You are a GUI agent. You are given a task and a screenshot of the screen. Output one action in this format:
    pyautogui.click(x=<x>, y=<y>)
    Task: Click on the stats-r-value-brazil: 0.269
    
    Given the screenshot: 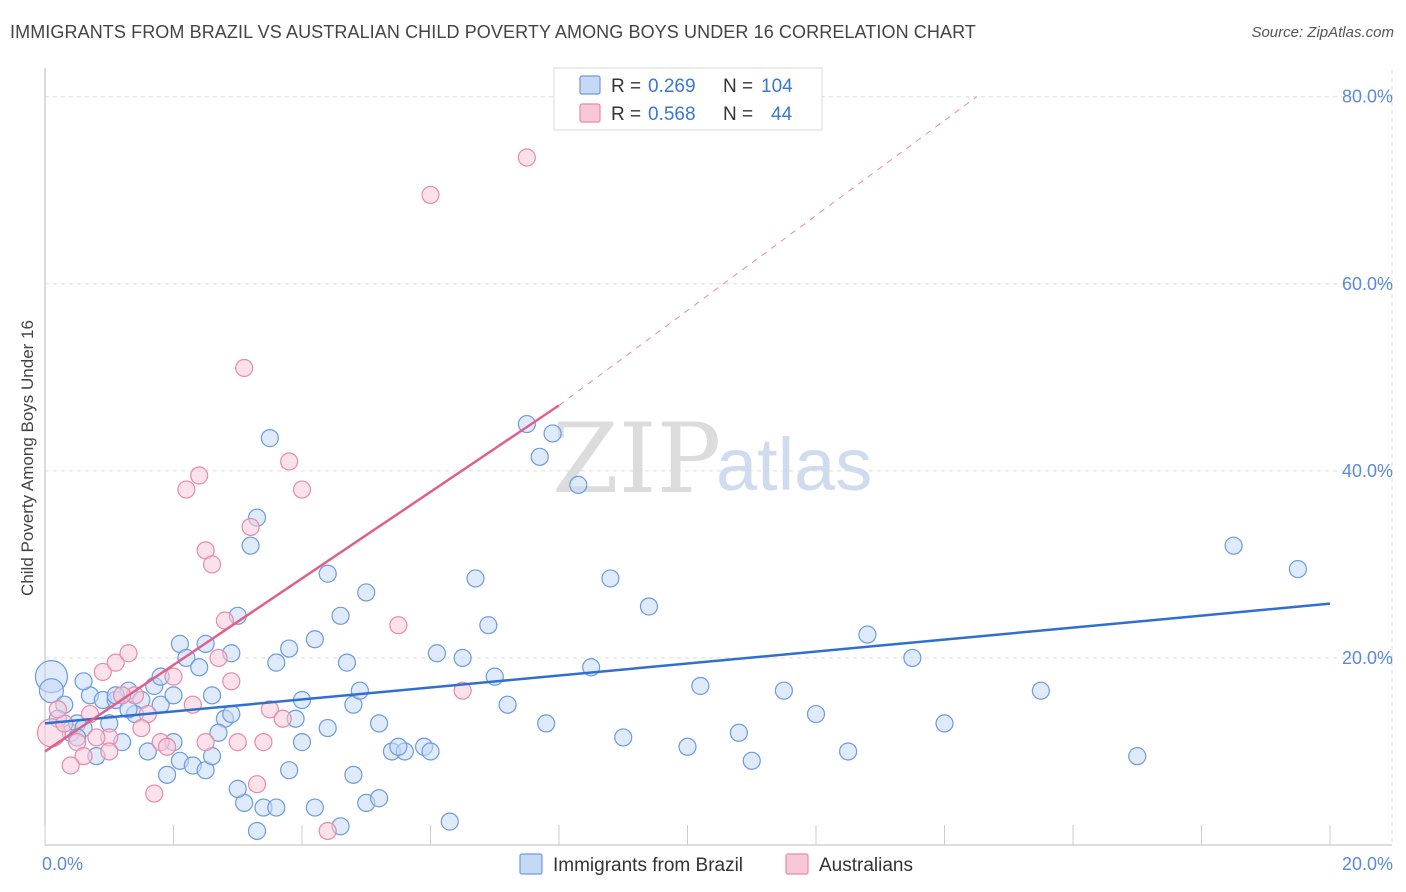 What is the action you would take?
    pyautogui.click(x=672, y=86)
    